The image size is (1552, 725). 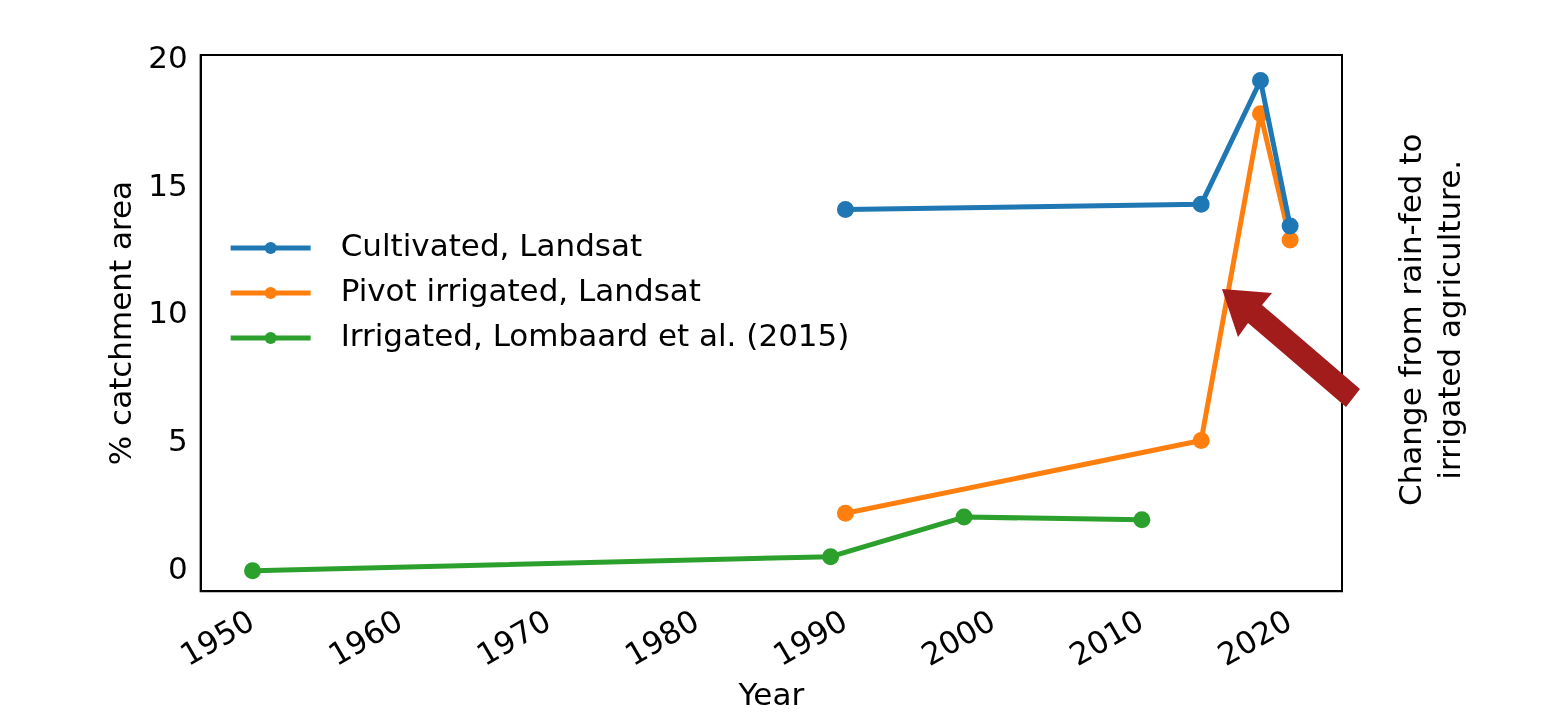 I want to click on y-tick-label: 5, so click(x=177, y=440).